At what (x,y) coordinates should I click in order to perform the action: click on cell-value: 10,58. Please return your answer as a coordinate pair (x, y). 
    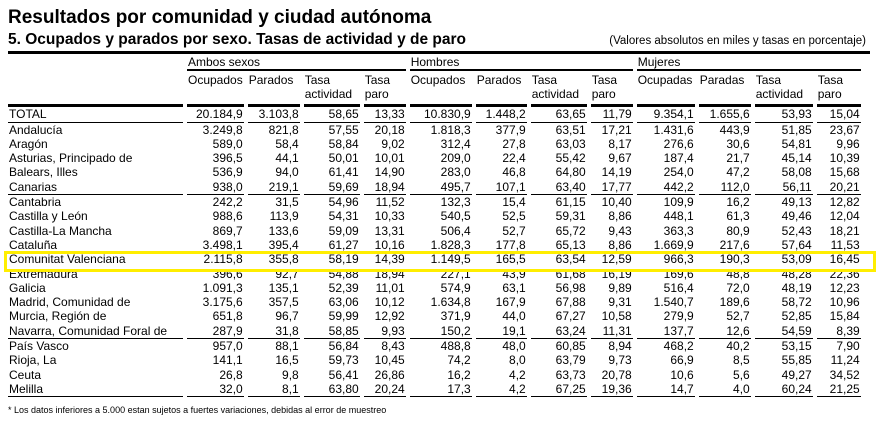
    Looking at the image, I should click on (616, 316).